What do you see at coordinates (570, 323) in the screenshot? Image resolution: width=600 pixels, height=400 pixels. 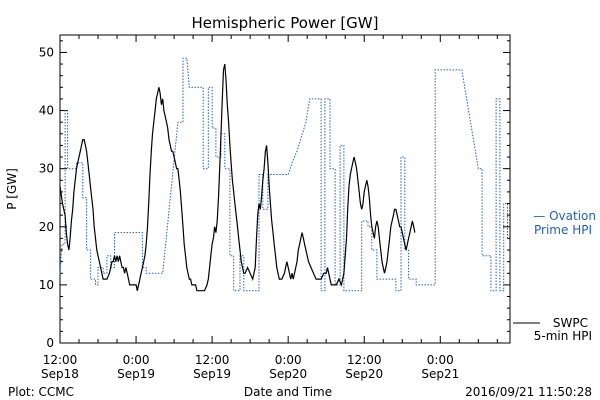 I see `legend-swpc-line1: SWPC` at bounding box center [570, 323].